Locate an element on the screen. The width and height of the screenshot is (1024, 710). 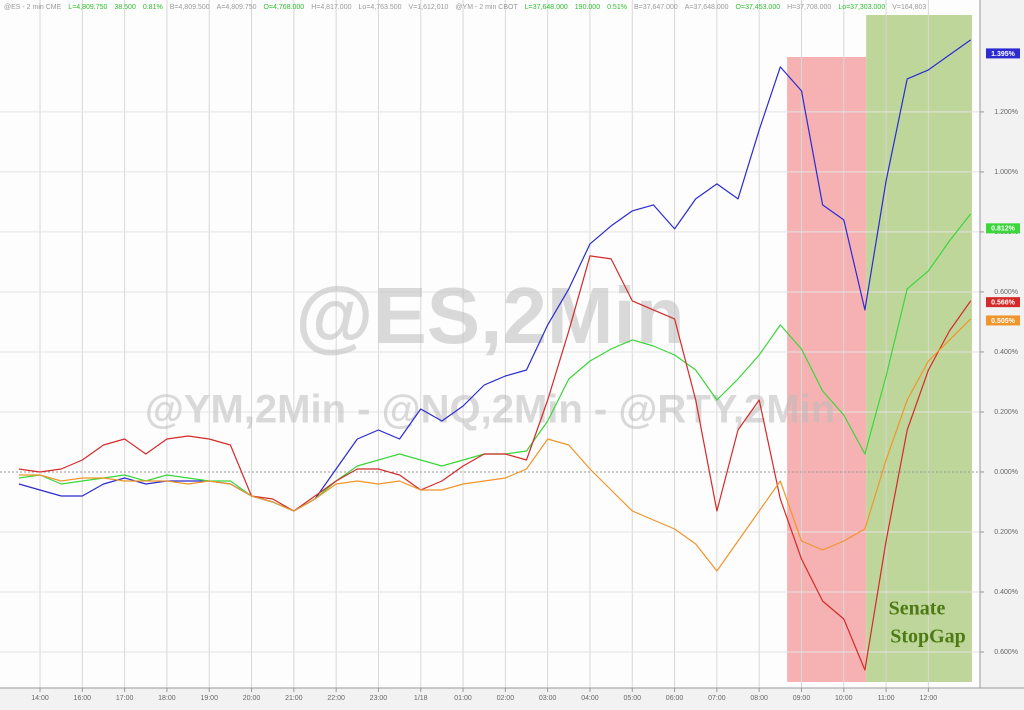
x-tick-label: 23:00 is located at coordinates (379, 698).